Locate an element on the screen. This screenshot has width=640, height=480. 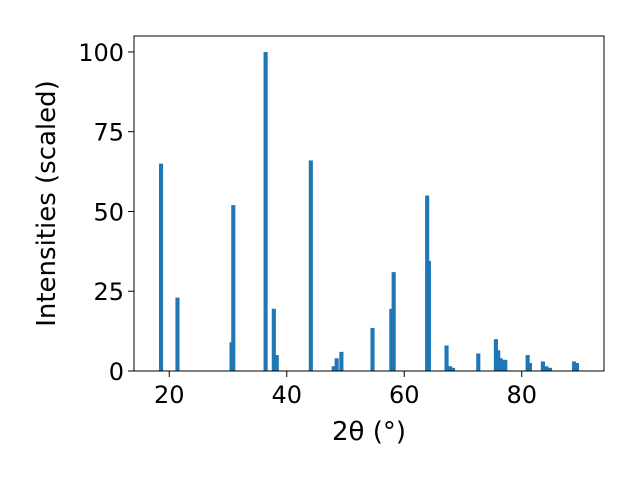
x-axis-label: 2θ (°) is located at coordinates (369, 432).